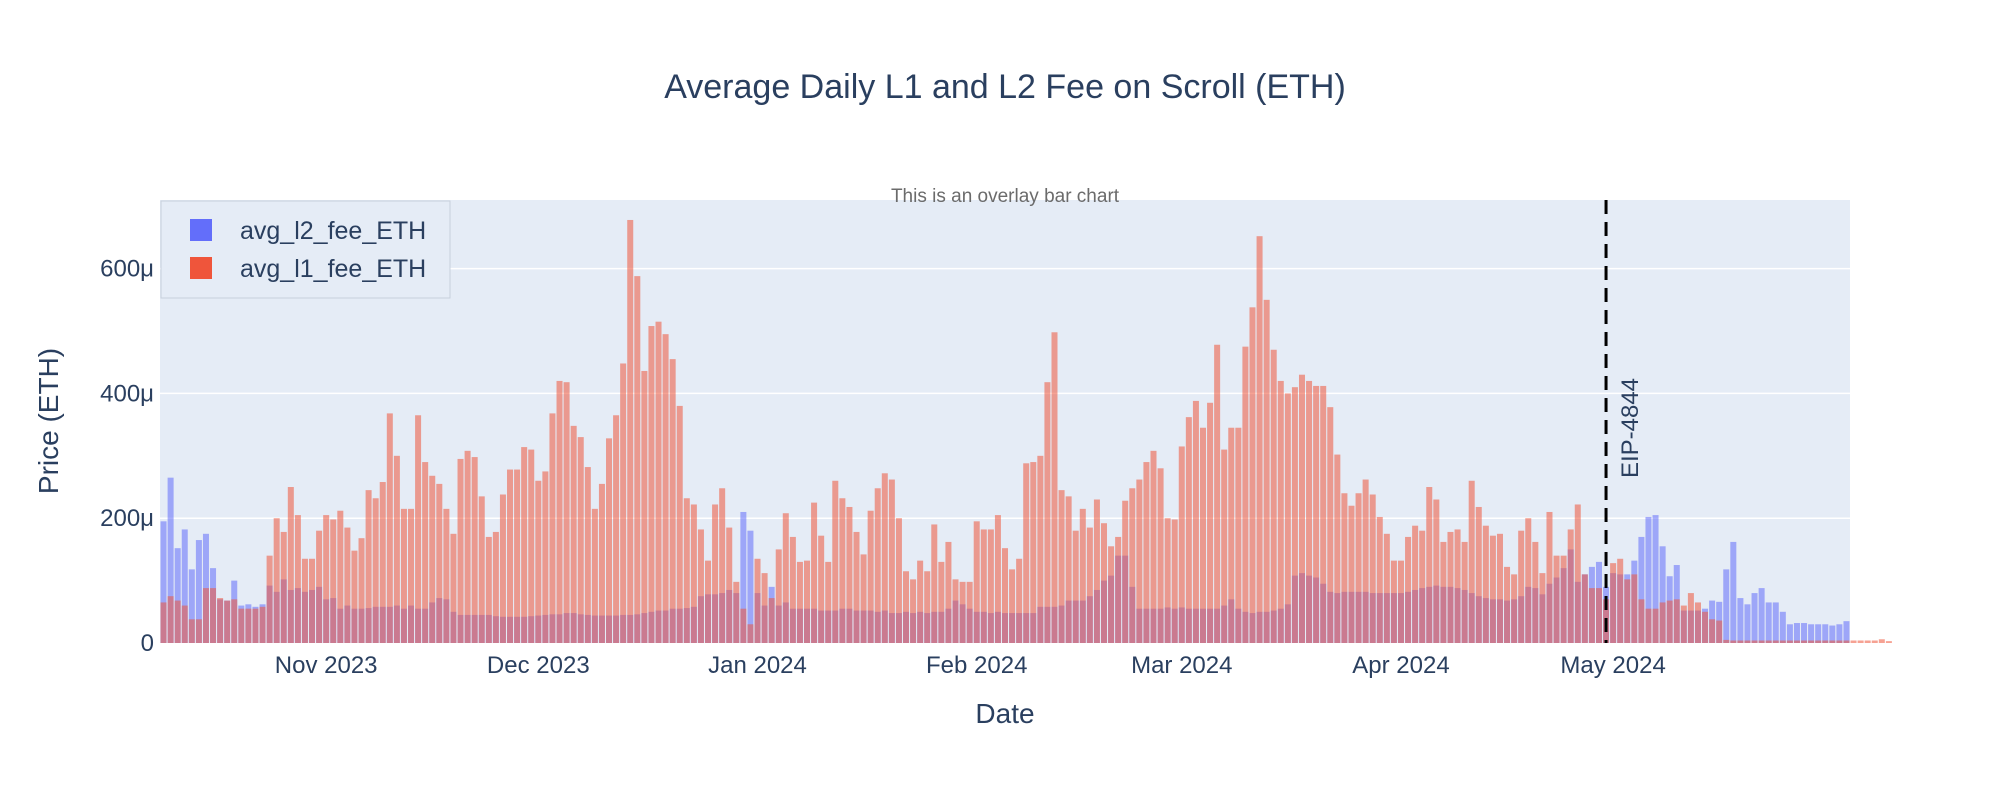 The height and width of the screenshot is (800, 2000). Describe the element at coordinates (538, 665) in the screenshot. I see `x-tick-label: Dec 2023` at that location.